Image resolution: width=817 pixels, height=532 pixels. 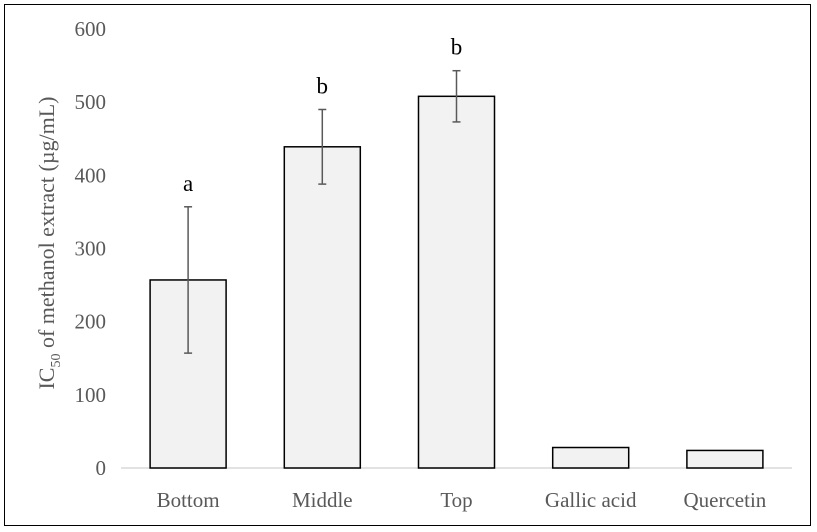 What do you see at coordinates (591, 500) in the screenshot?
I see `x-tick-label: Gallic acid` at bounding box center [591, 500].